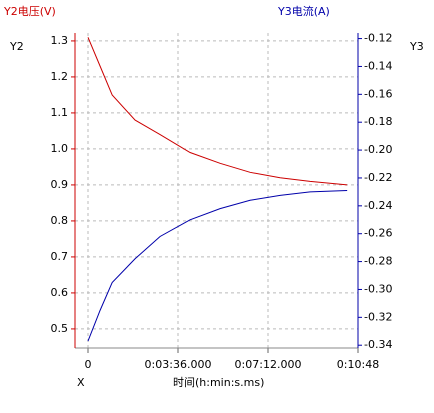 Image resolution: width=434 pixels, height=413 pixels. What do you see at coordinates (416, 46) in the screenshot?
I see `y2-axis-name: Y3` at bounding box center [416, 46].